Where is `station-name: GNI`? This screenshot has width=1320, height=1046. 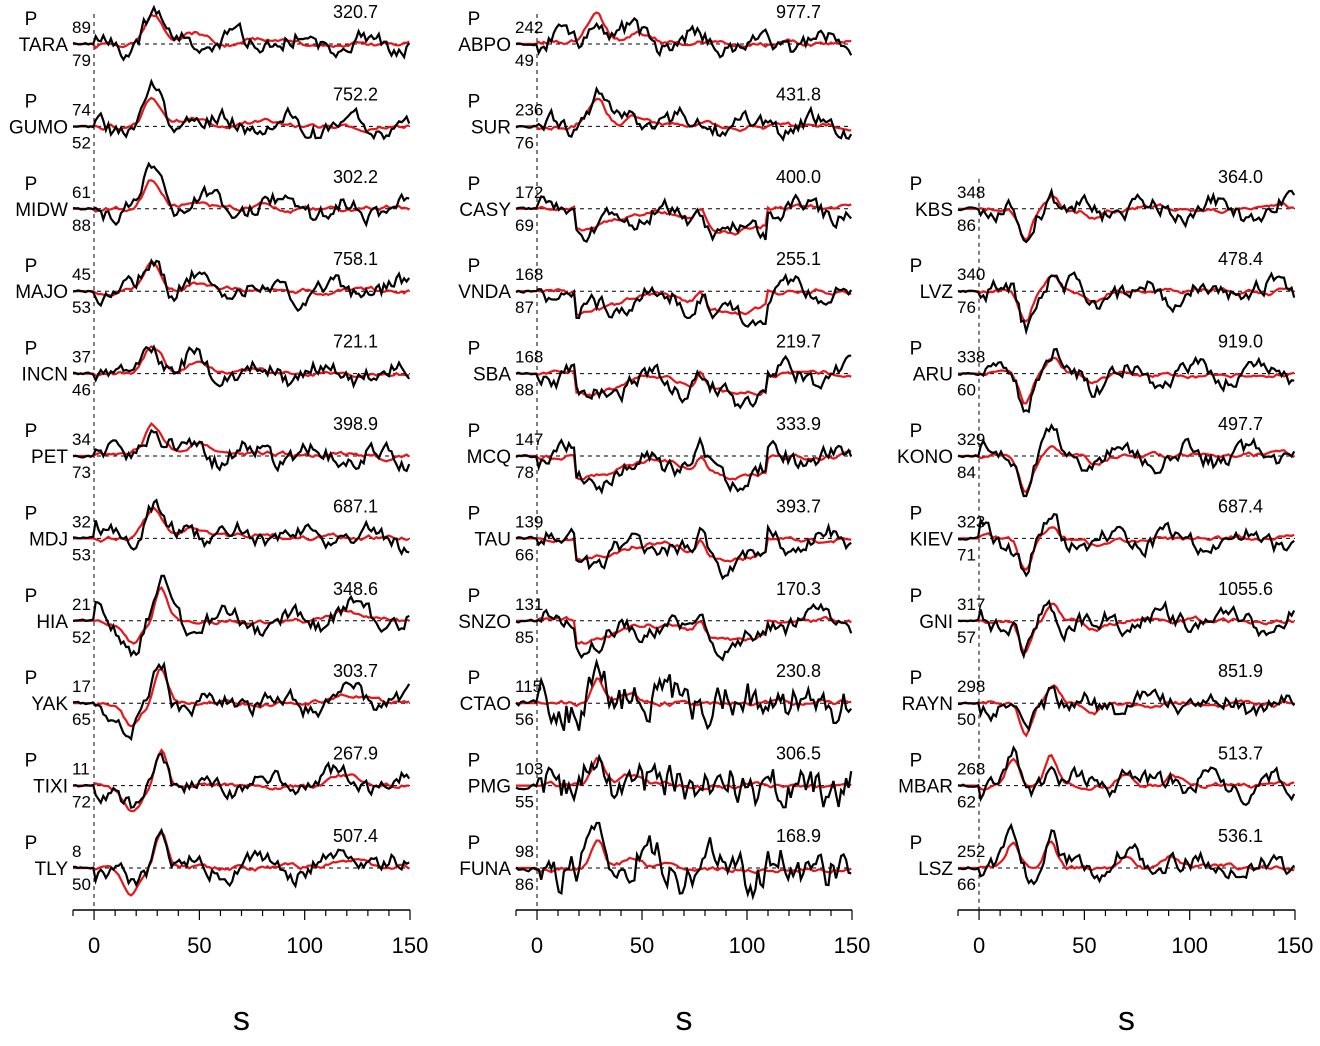
station-name: GNI is located at coordinates (936, 622).